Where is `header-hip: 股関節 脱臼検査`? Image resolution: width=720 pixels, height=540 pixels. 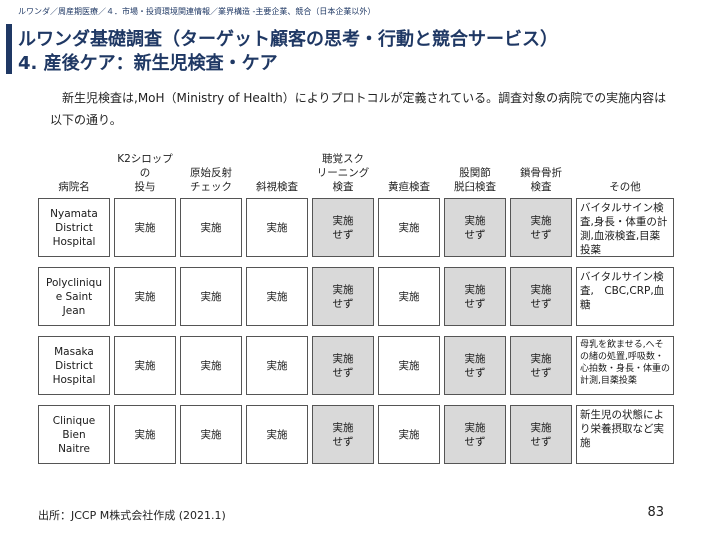
header-hip: 股関節 脱臼検査 is located at coordinates (475, 180).